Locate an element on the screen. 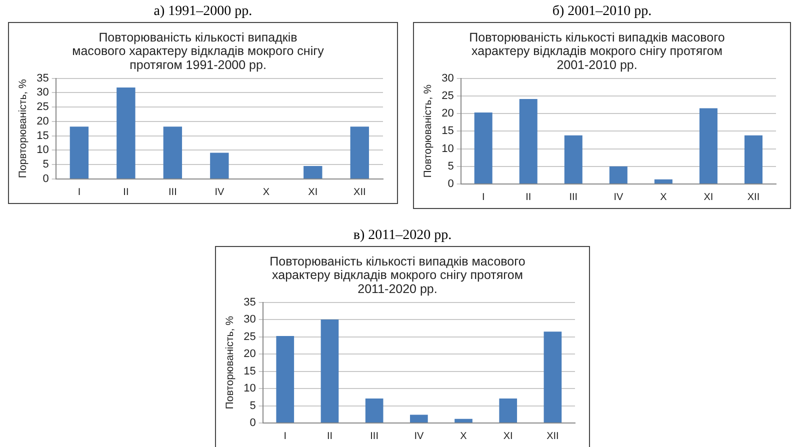 The height and width of the screenshot is (447, 795). chart-title: Повторюваність кількості випадків масового характеру відкладів мокрого снігу протягом 2011-2020 рр. is located at coordinates (398, 275).